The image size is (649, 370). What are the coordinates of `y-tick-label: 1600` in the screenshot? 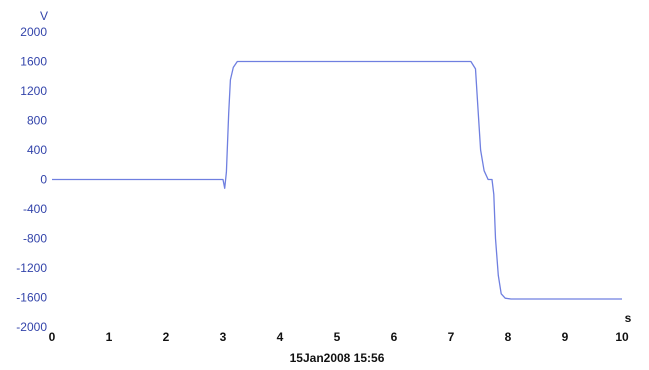 It's located at (33, 62).